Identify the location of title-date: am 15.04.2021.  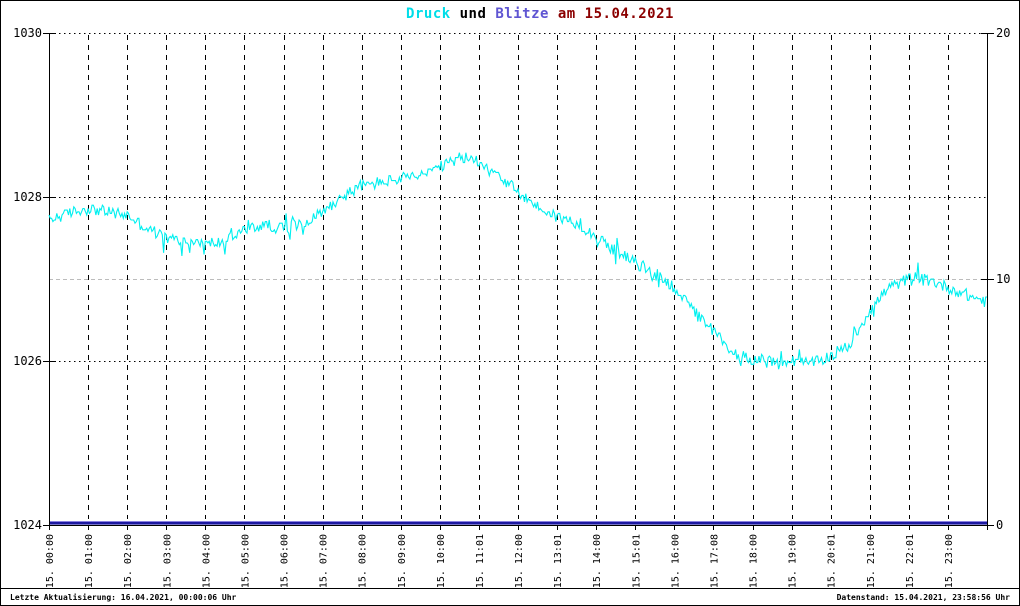
(611, 14).